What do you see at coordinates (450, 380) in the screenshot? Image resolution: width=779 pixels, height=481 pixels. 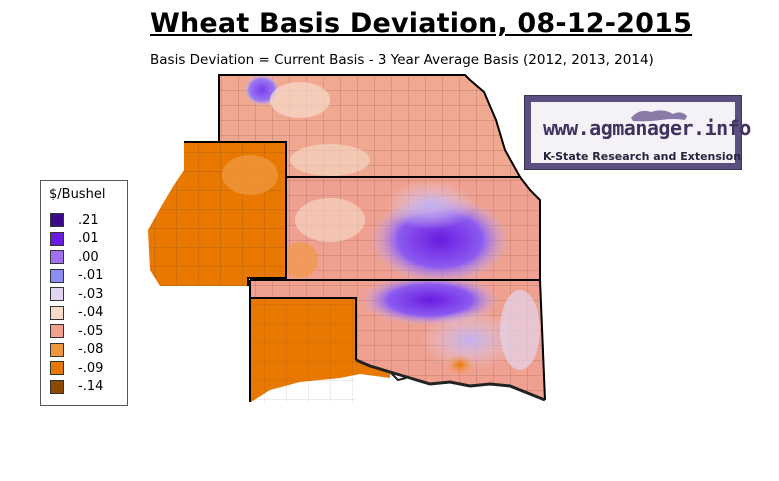 I see `red-river` at bounding box center [450, 380].